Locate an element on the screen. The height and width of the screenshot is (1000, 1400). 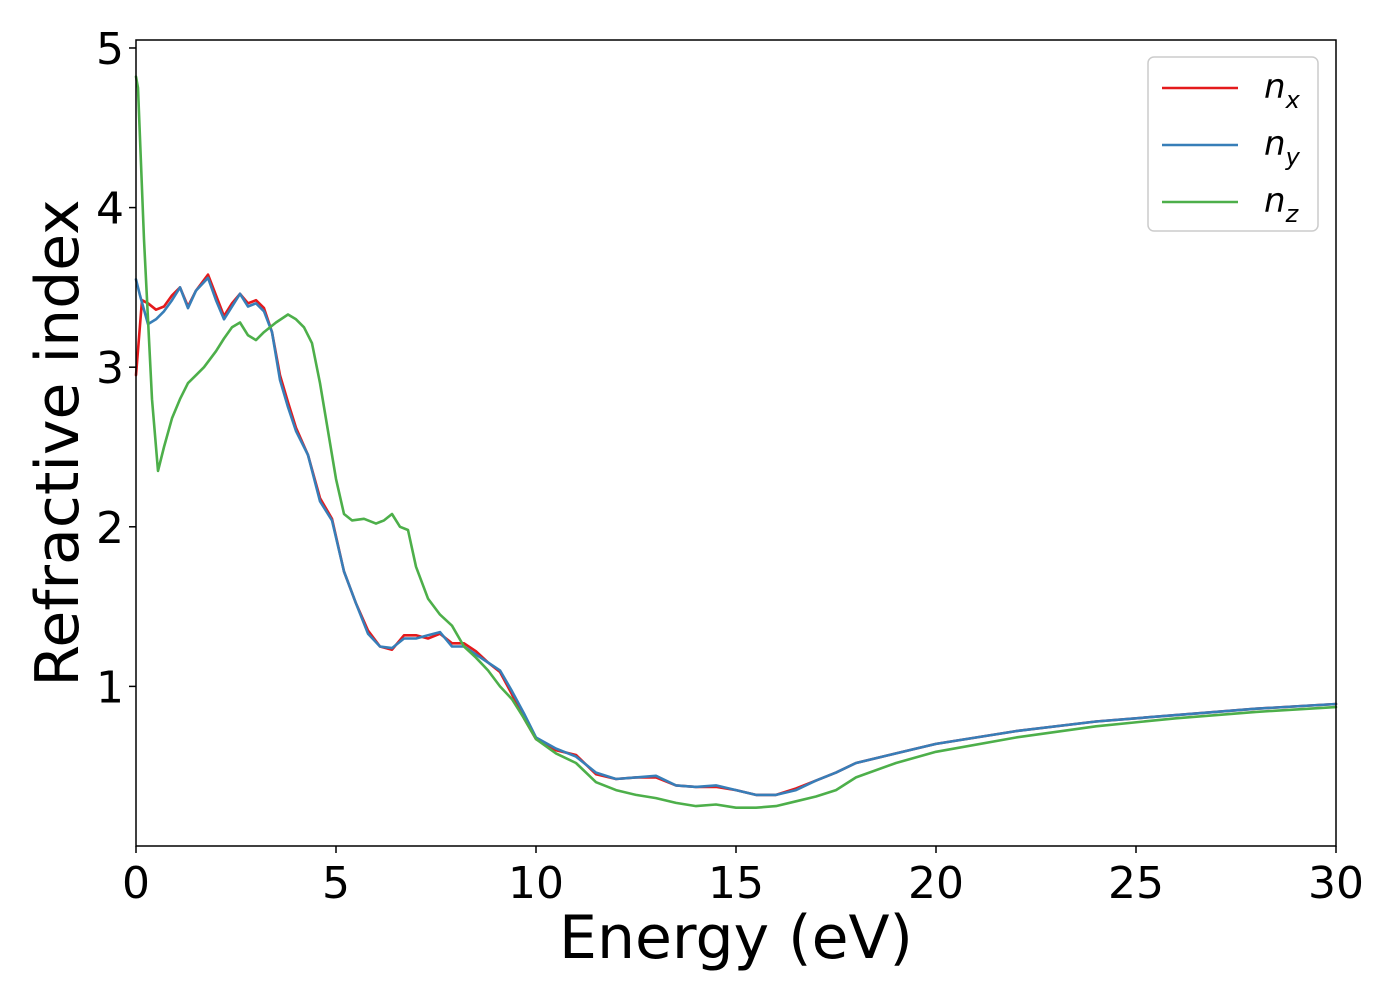
legend-label-n-y: ny is located at coordinates (1282, 147).